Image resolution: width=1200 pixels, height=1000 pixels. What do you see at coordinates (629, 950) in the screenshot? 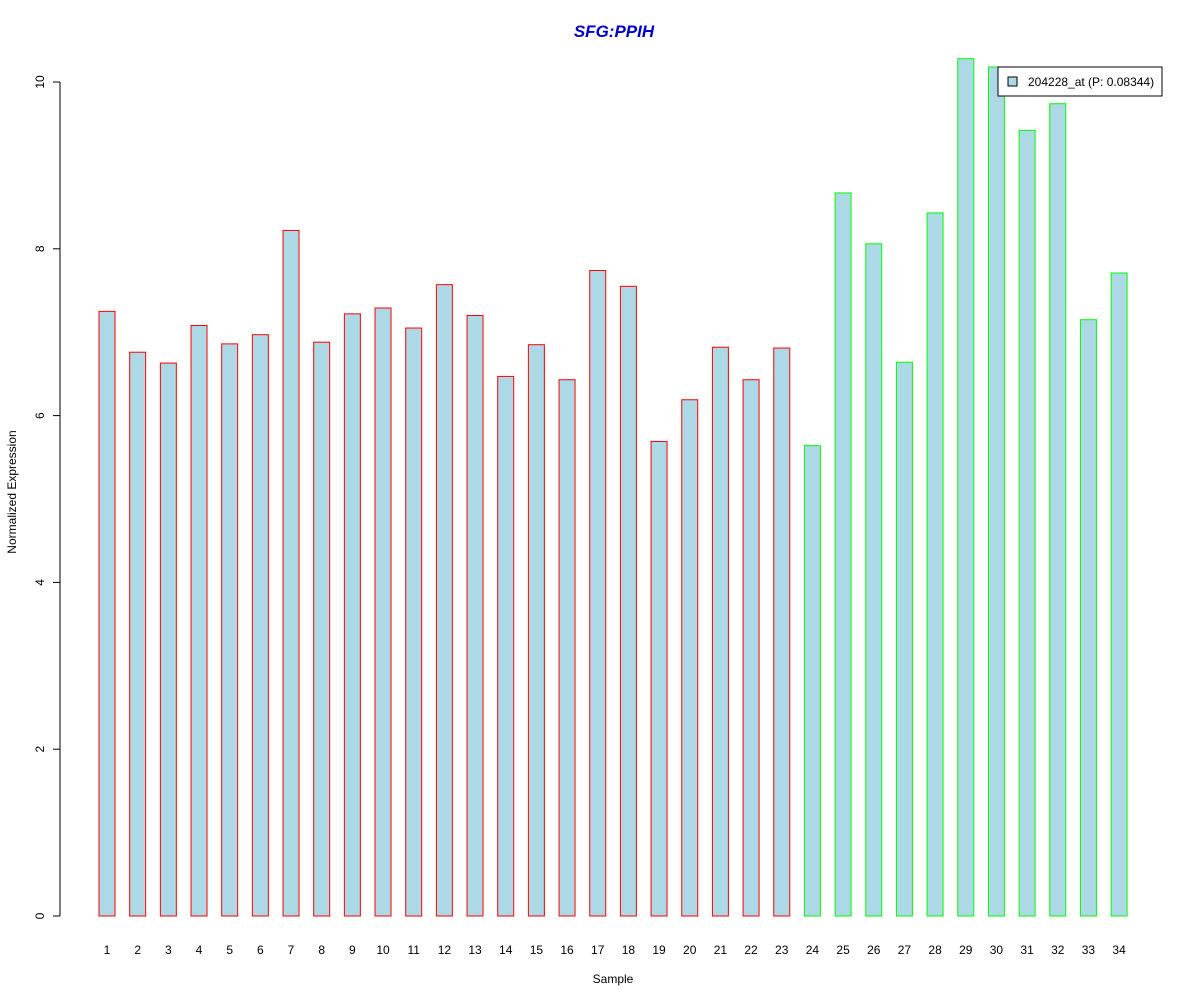
I see `x-tick-label: 18` at bounding box center [629, 950].